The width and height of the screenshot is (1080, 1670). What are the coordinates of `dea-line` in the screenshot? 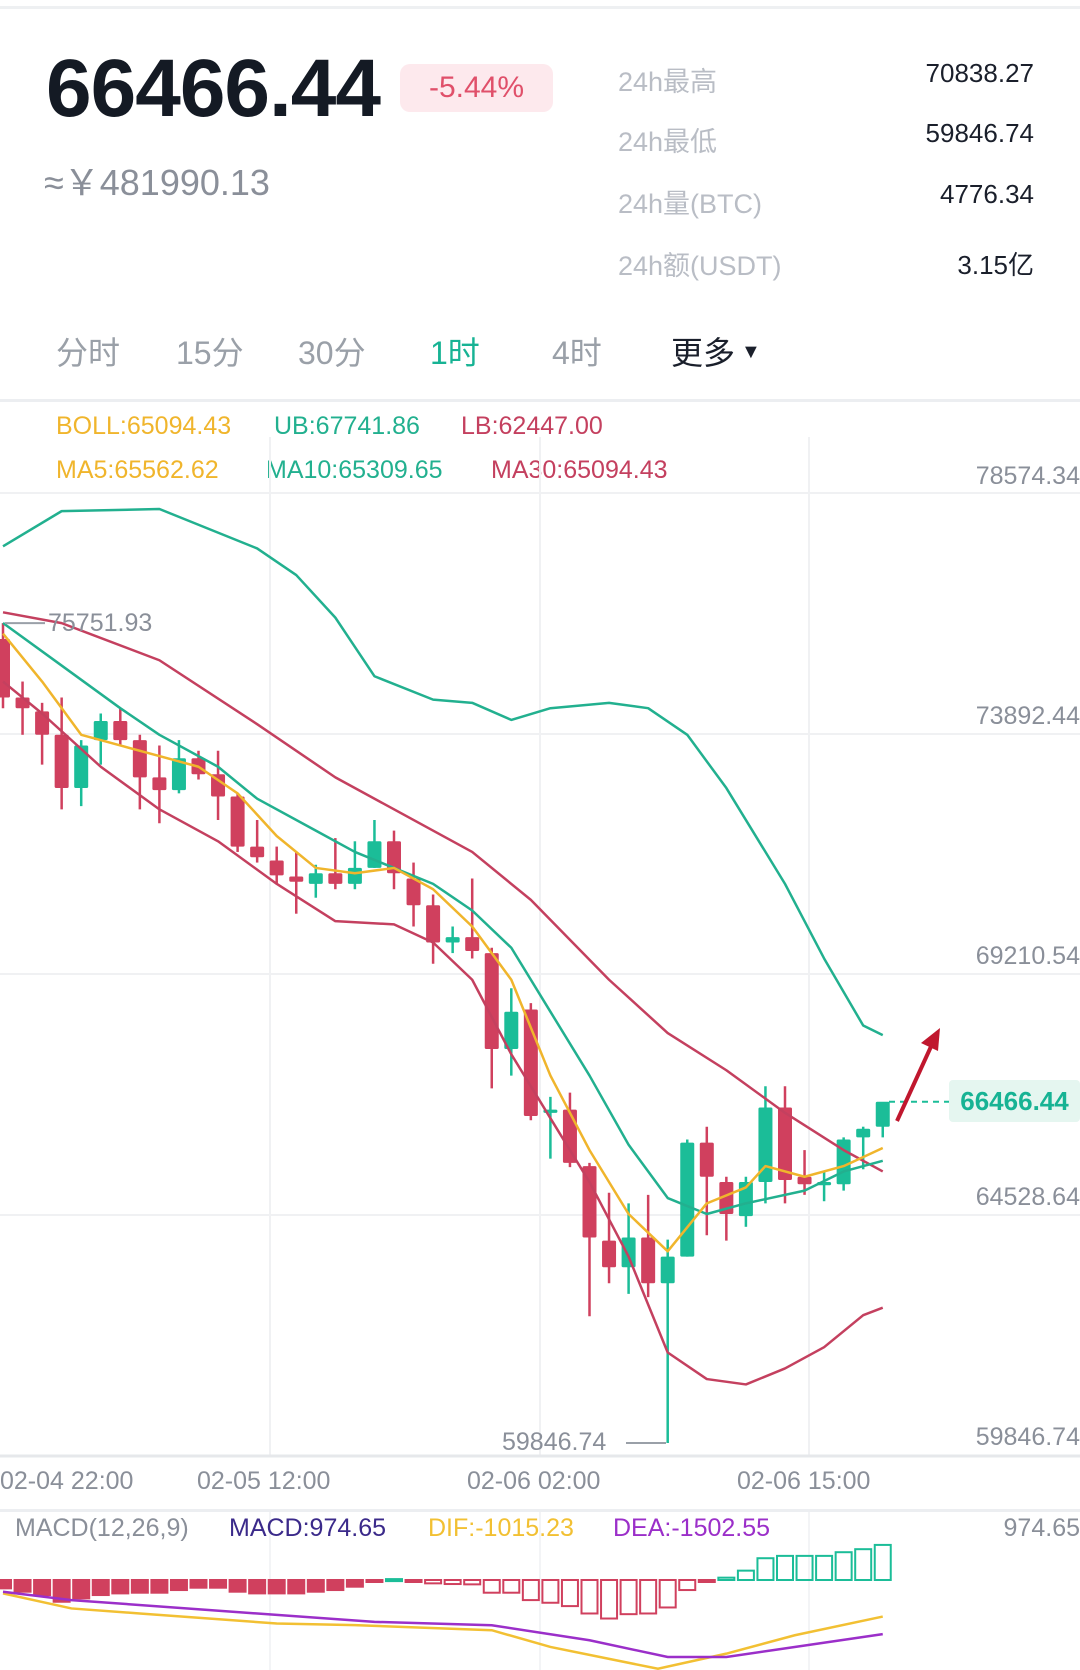 It's located at (442, 1624).